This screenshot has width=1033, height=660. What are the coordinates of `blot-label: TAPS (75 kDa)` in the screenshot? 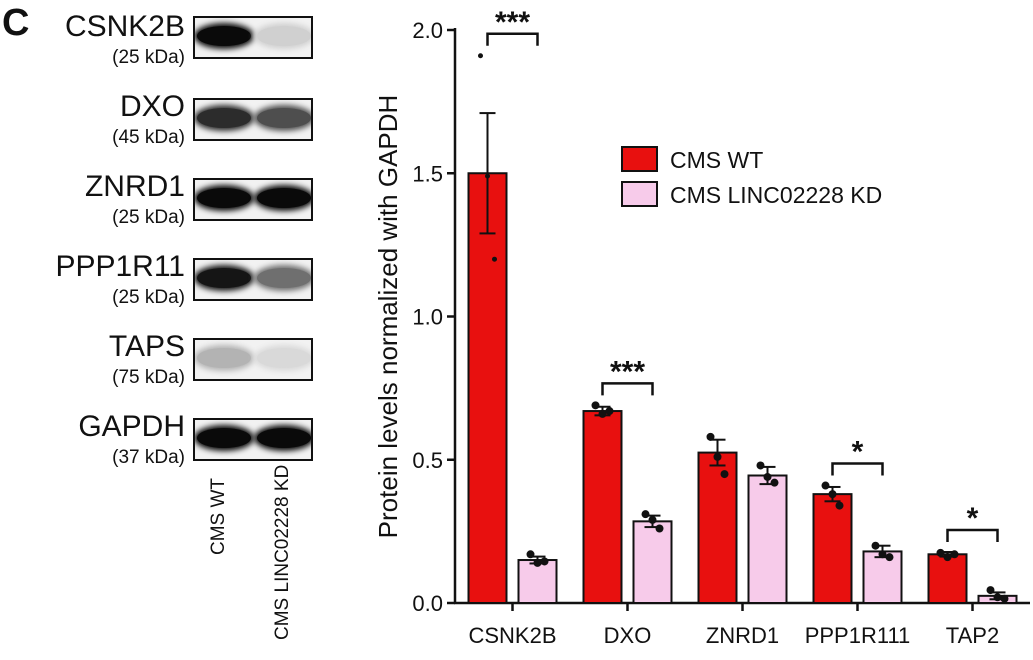 It's located at (146, 359).